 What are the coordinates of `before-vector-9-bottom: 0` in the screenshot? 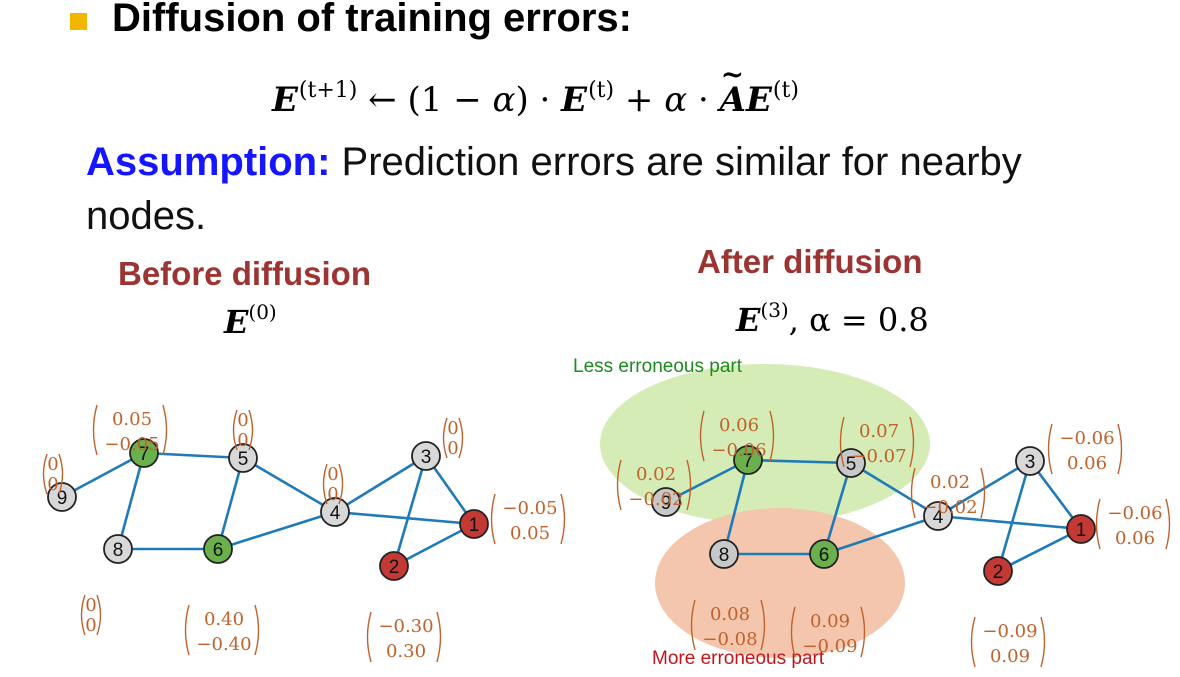 It's located at (52, 484).